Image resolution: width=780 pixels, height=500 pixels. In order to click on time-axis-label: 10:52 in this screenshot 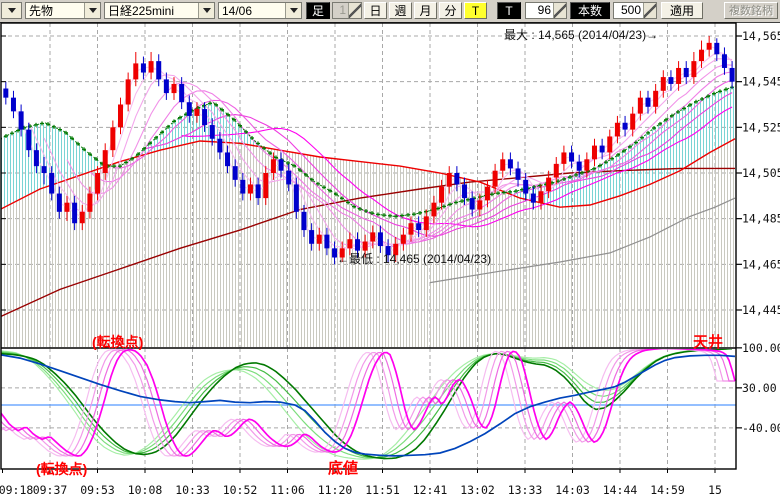, I will do `click(240, 490)`.